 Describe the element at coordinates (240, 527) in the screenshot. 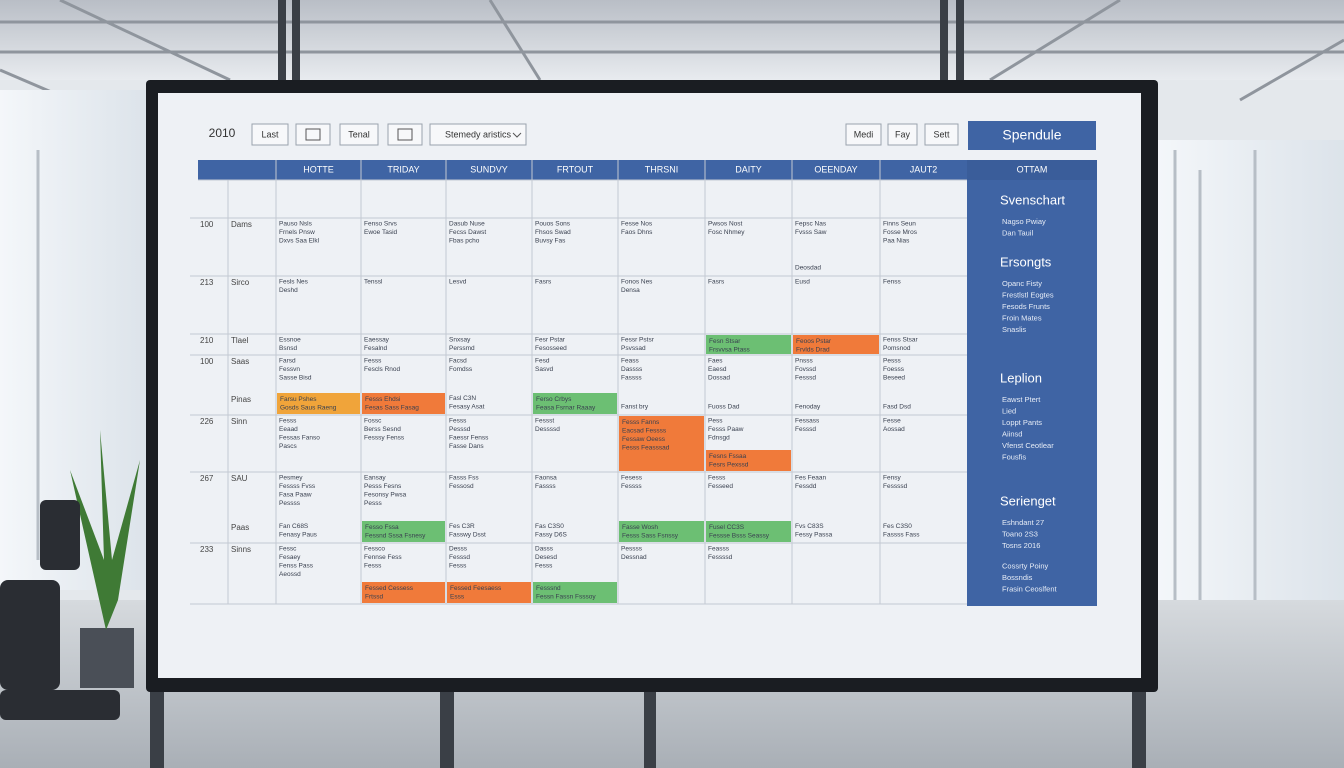

I see `row-sublabel: Paas` at that location.